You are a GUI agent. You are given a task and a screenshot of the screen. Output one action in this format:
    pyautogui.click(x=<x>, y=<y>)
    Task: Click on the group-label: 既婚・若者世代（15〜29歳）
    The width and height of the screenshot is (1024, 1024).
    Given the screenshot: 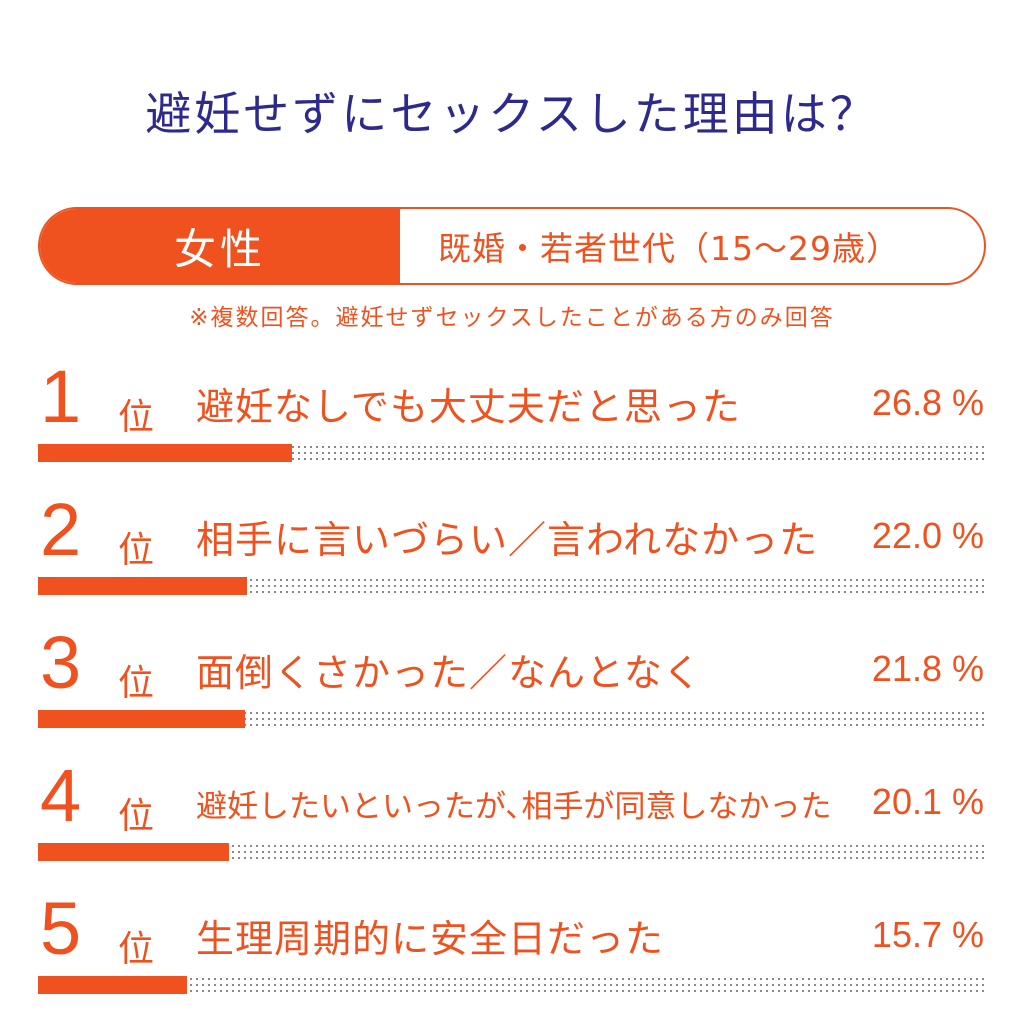 What is the action you would take?
    pyautogui.click(x=669, y=248)
    